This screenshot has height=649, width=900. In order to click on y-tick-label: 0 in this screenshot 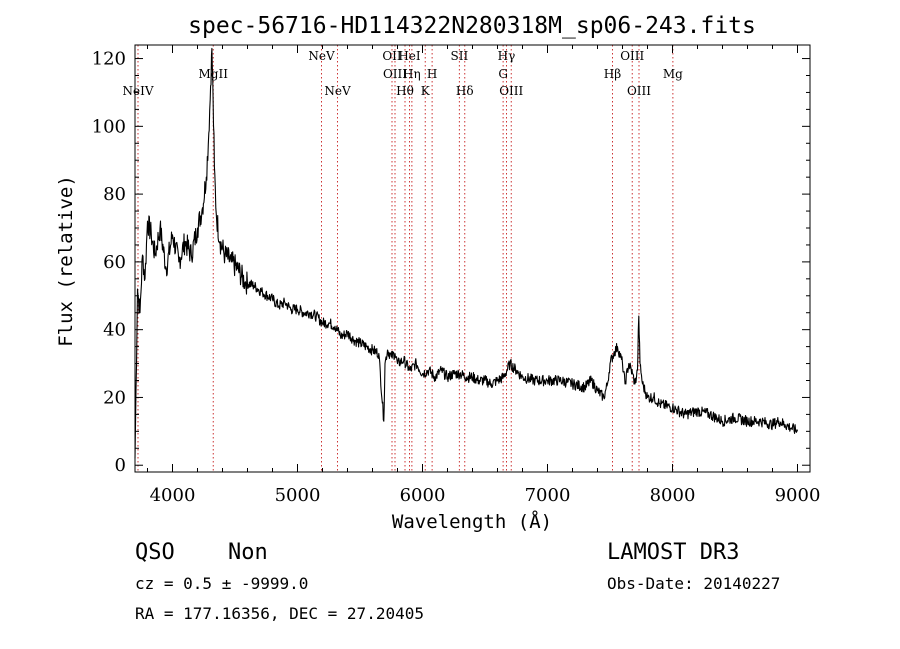, I will do `click(120, 465)`.